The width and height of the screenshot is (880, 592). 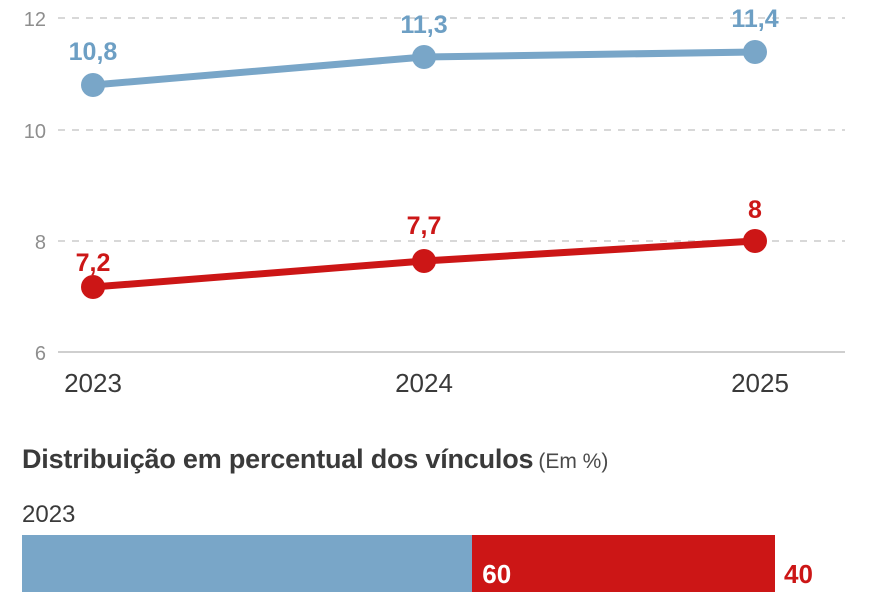 I want to click on distribution-year-label: 2023, so click(x=49, y=514).